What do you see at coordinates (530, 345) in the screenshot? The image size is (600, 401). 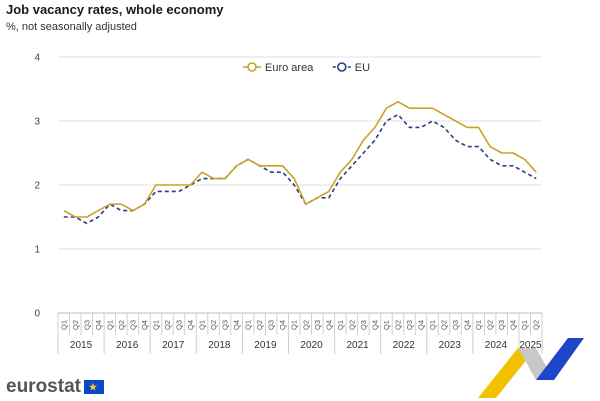 I see `x-tick-label-year: 2025` at bounding box center [530, 345].